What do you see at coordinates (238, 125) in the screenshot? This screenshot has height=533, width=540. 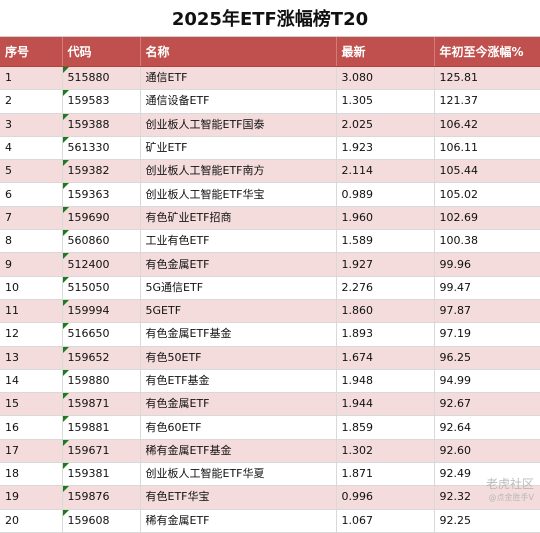 I see `cell-name: 创业板人工智能ETF国泰` at bounding box center [238, 125].